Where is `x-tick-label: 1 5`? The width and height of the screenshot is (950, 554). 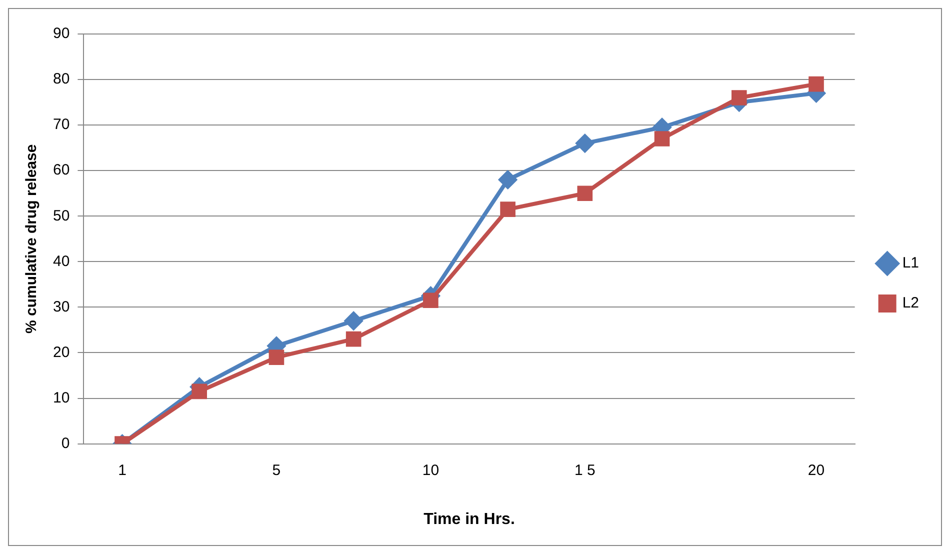
x-tick-label: 1 5 is located at coordinates (585, 470).